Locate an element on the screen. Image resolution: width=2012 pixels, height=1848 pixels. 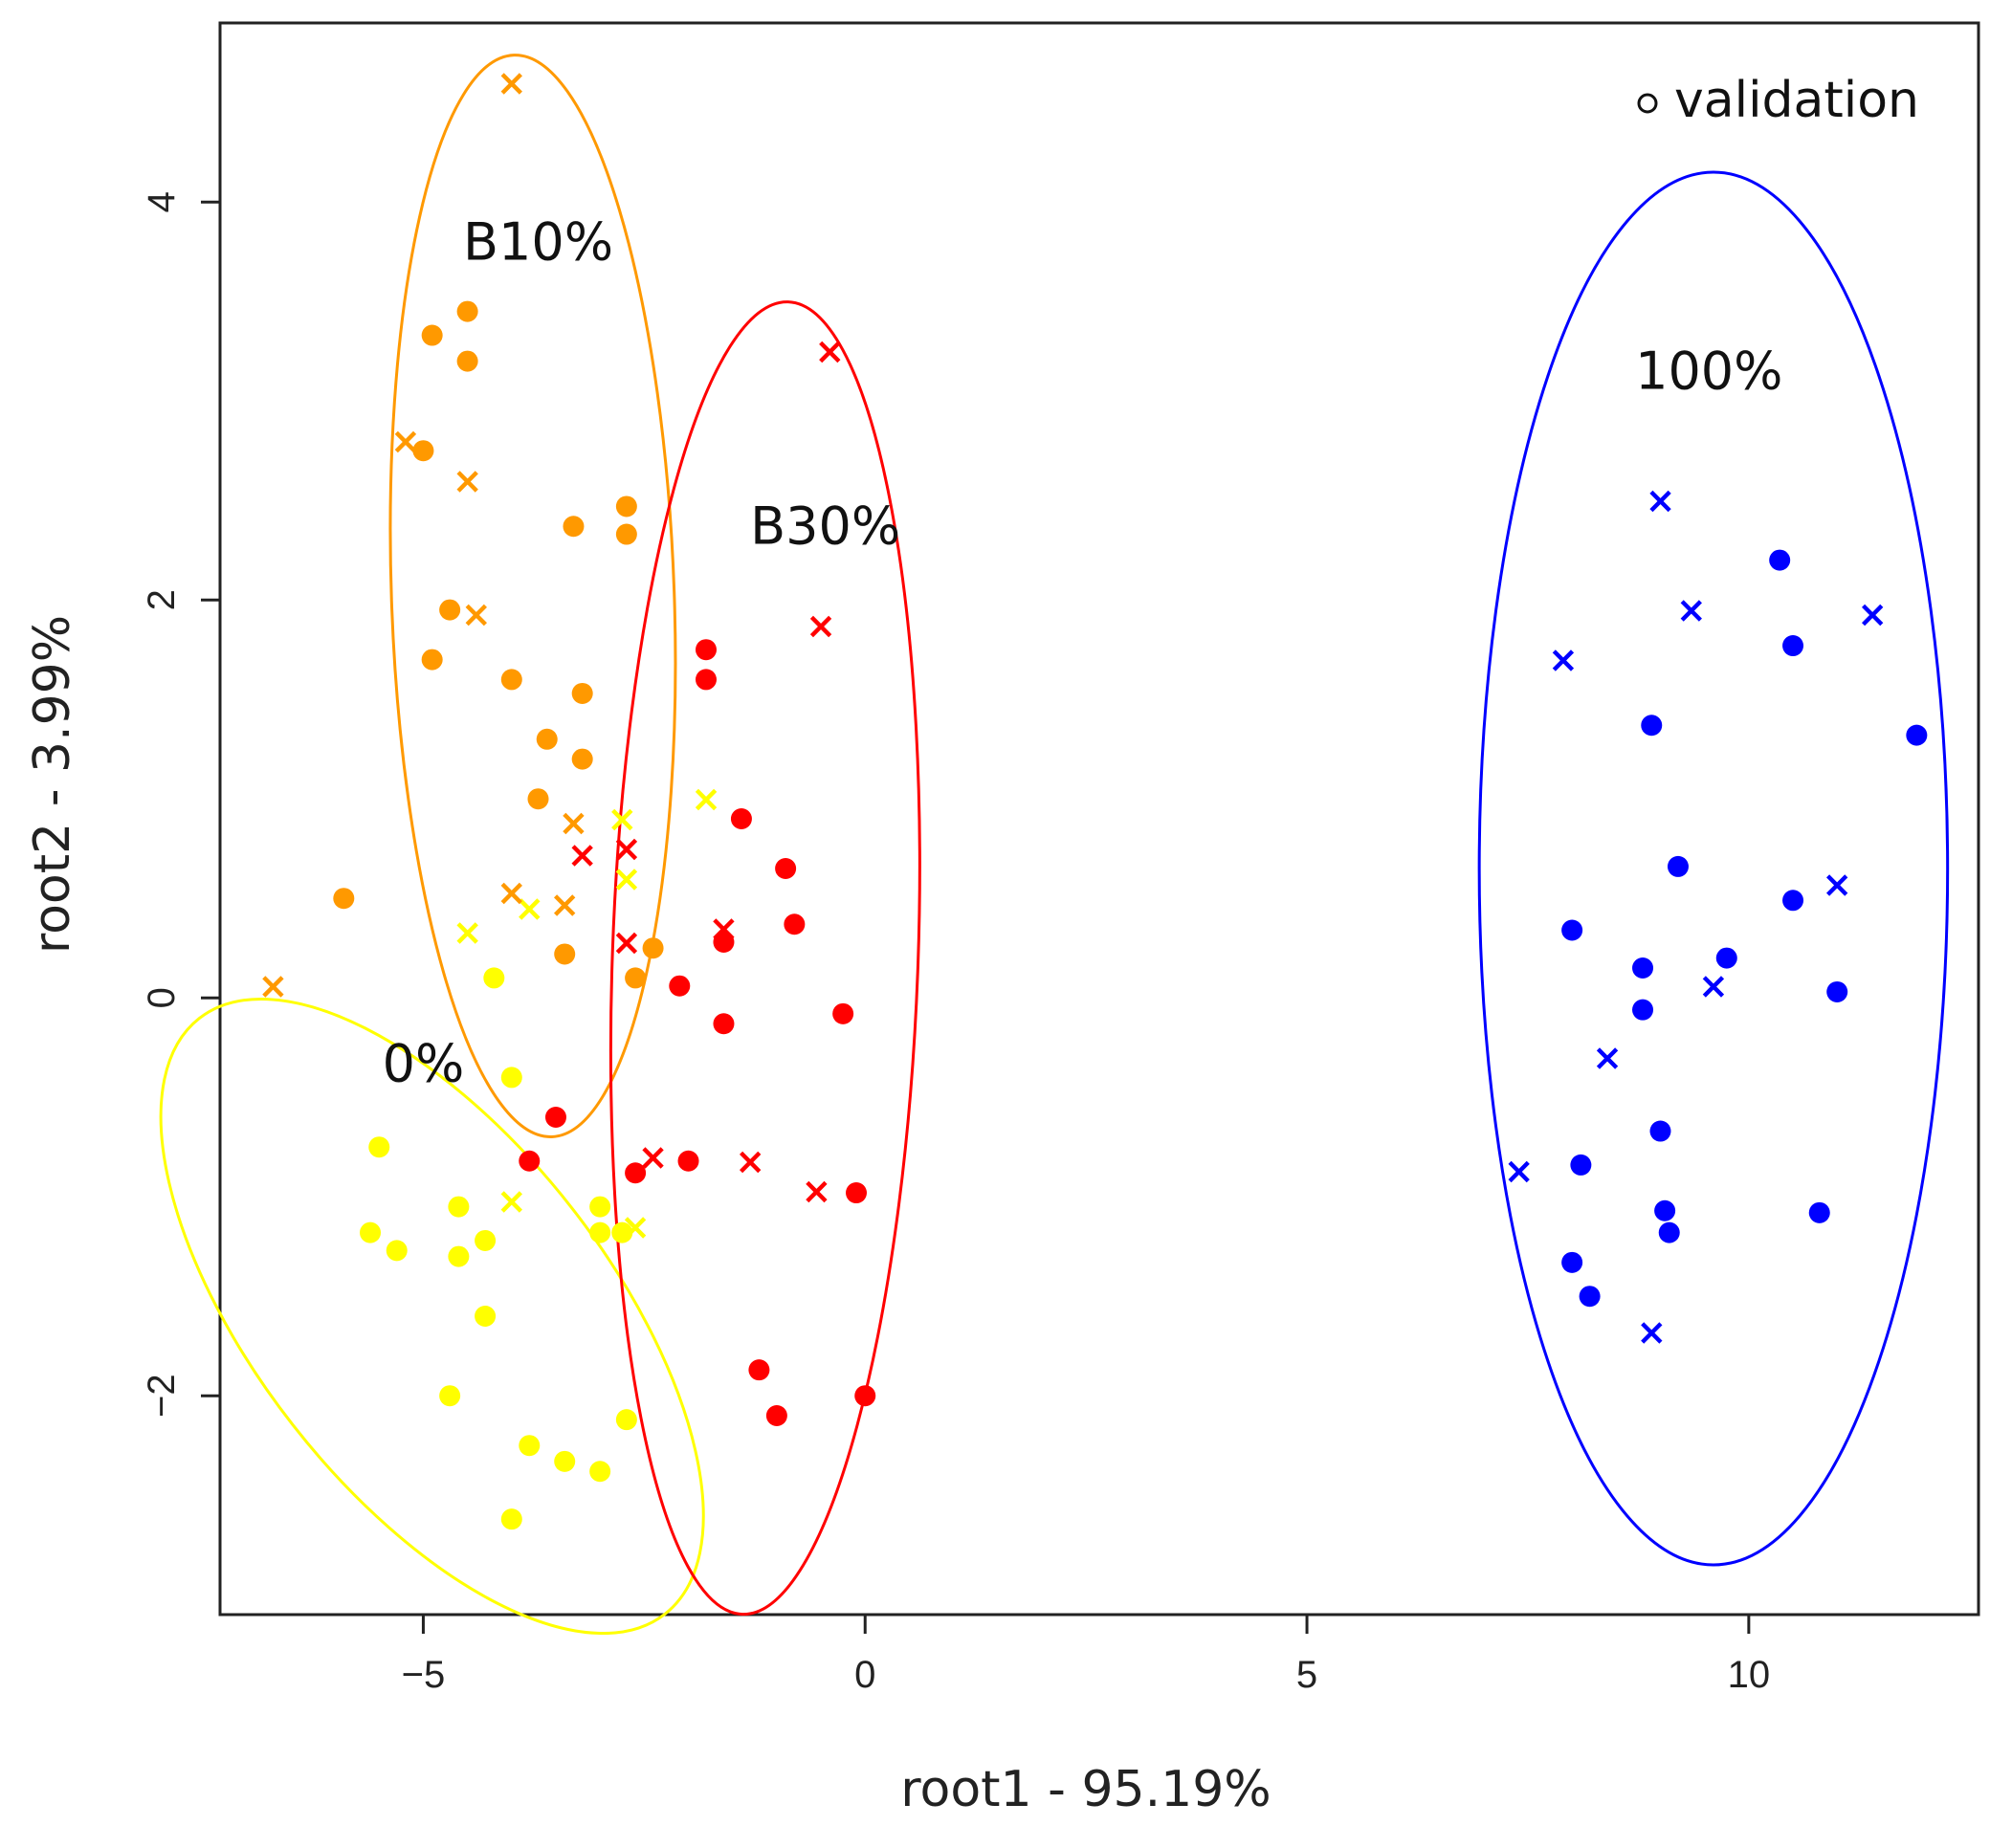
x-tick-label-3: 10 is located at coordinates (1749, 1675).